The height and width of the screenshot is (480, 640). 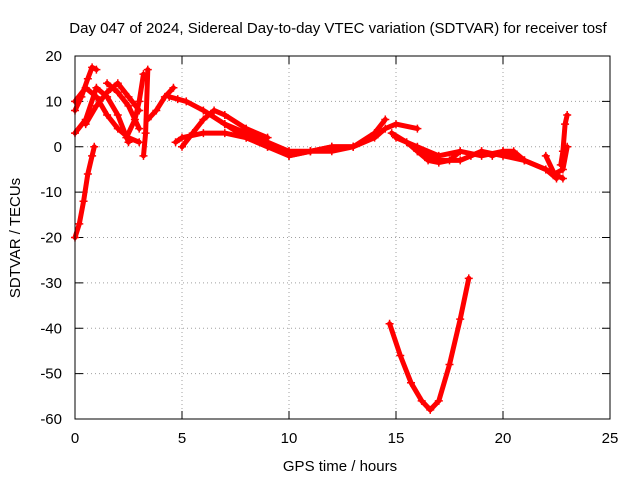 What do you see at coordinates (182, 438) in the screenshot?
I see `x-tick-label: 5` at bounding box center [182, 438].